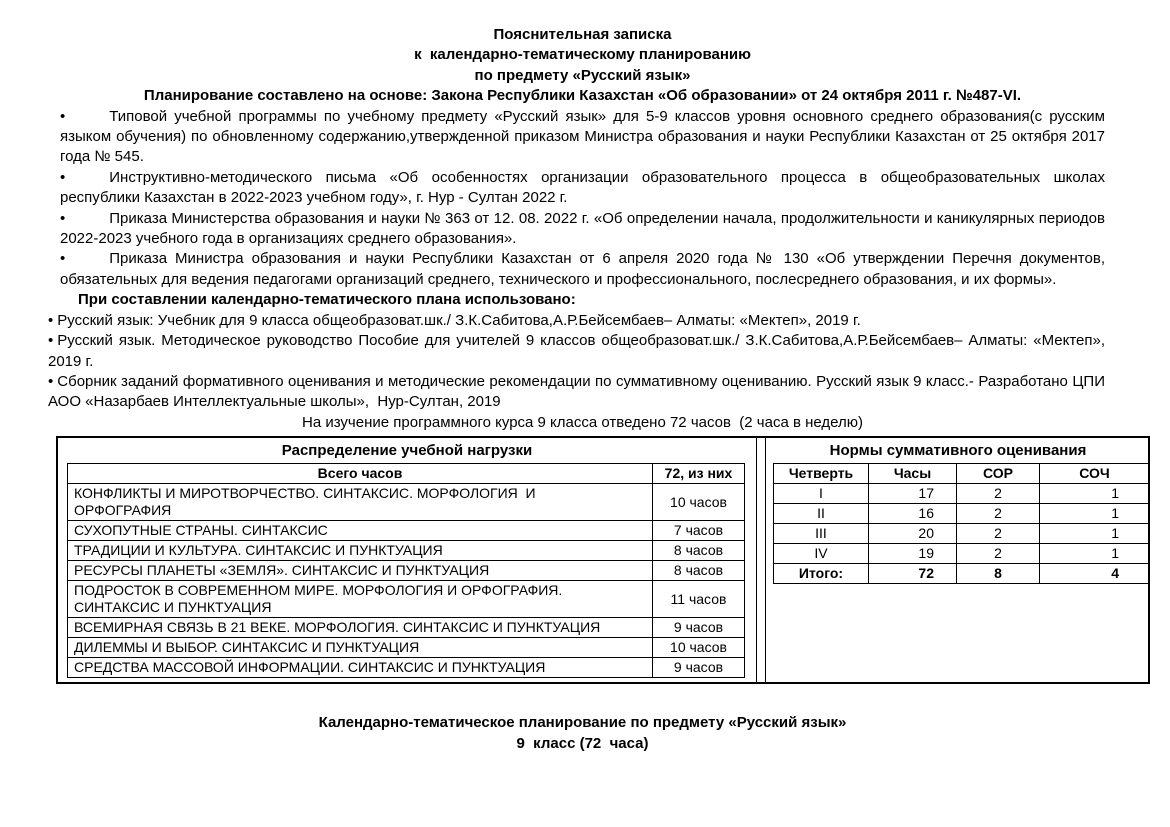 This screenshot has height=827, width=1170. What do you see at coordinates (821, 534) in the screenshot?
I see `quarter-cell: III` at bounding box center [821, 534].